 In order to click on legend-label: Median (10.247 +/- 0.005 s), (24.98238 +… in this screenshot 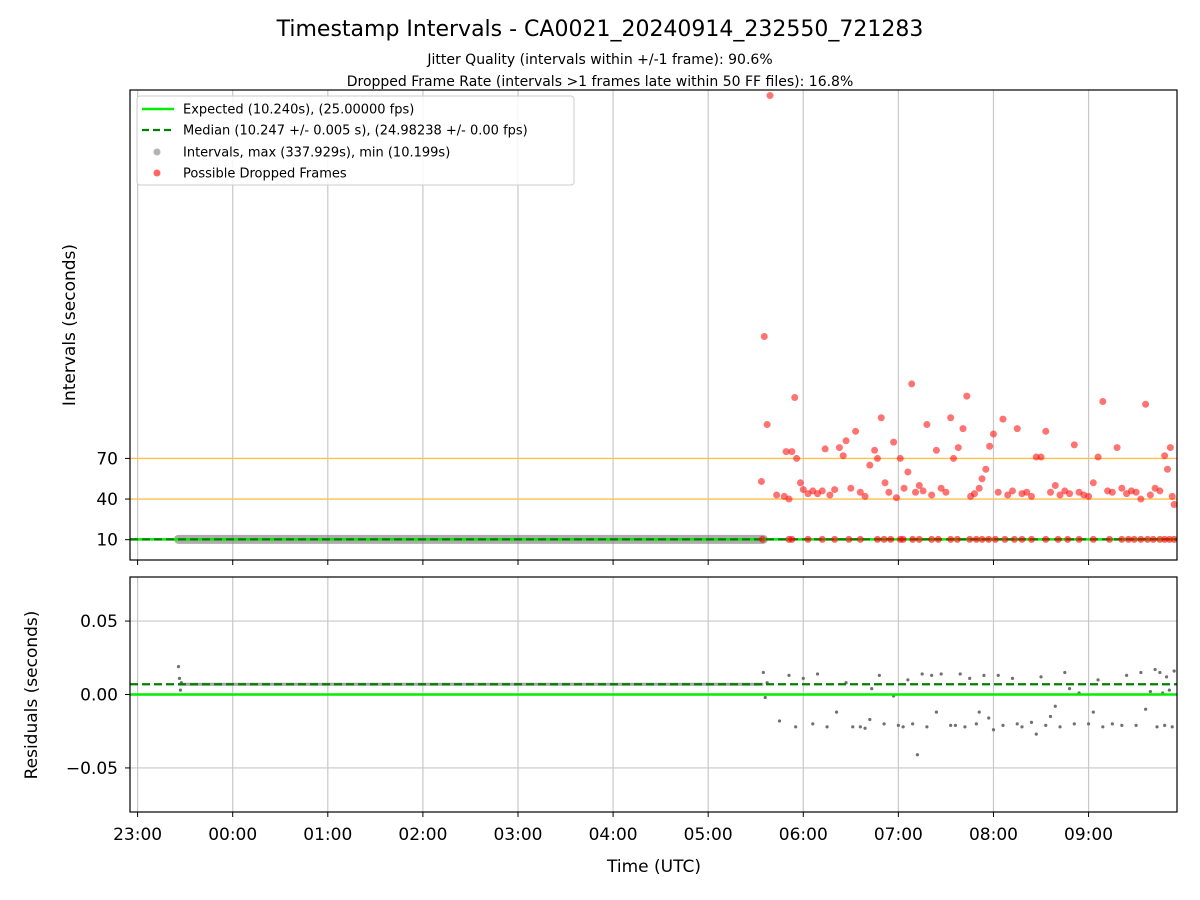, I will do `click(355, 131)`.